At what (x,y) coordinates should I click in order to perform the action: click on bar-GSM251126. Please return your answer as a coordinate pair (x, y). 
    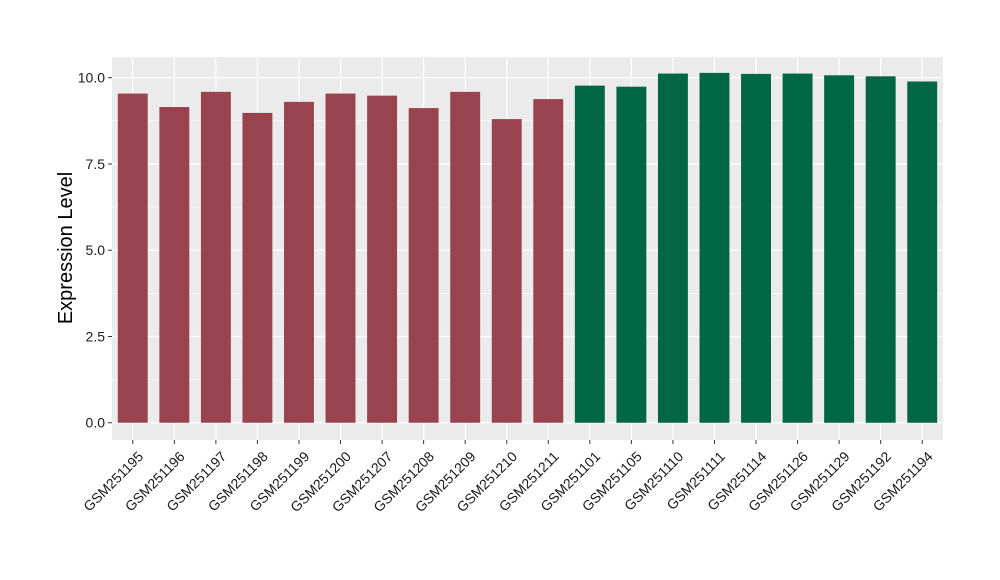
    Looking at the image, I should click on (797, 248).